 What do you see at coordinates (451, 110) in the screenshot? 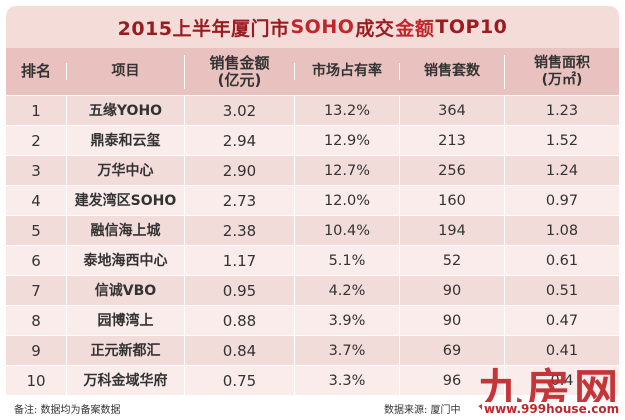
I see `cell-units: 364` at bounding box center [451, 110].